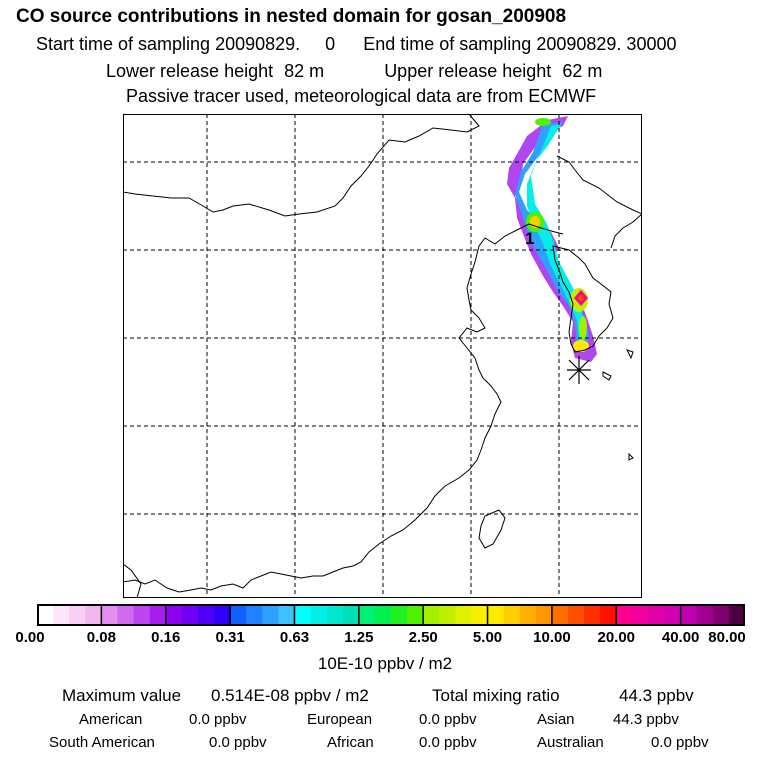 The height and width of the screenshot is (768, 768). I want to click on co-plume, so click(552, 239).